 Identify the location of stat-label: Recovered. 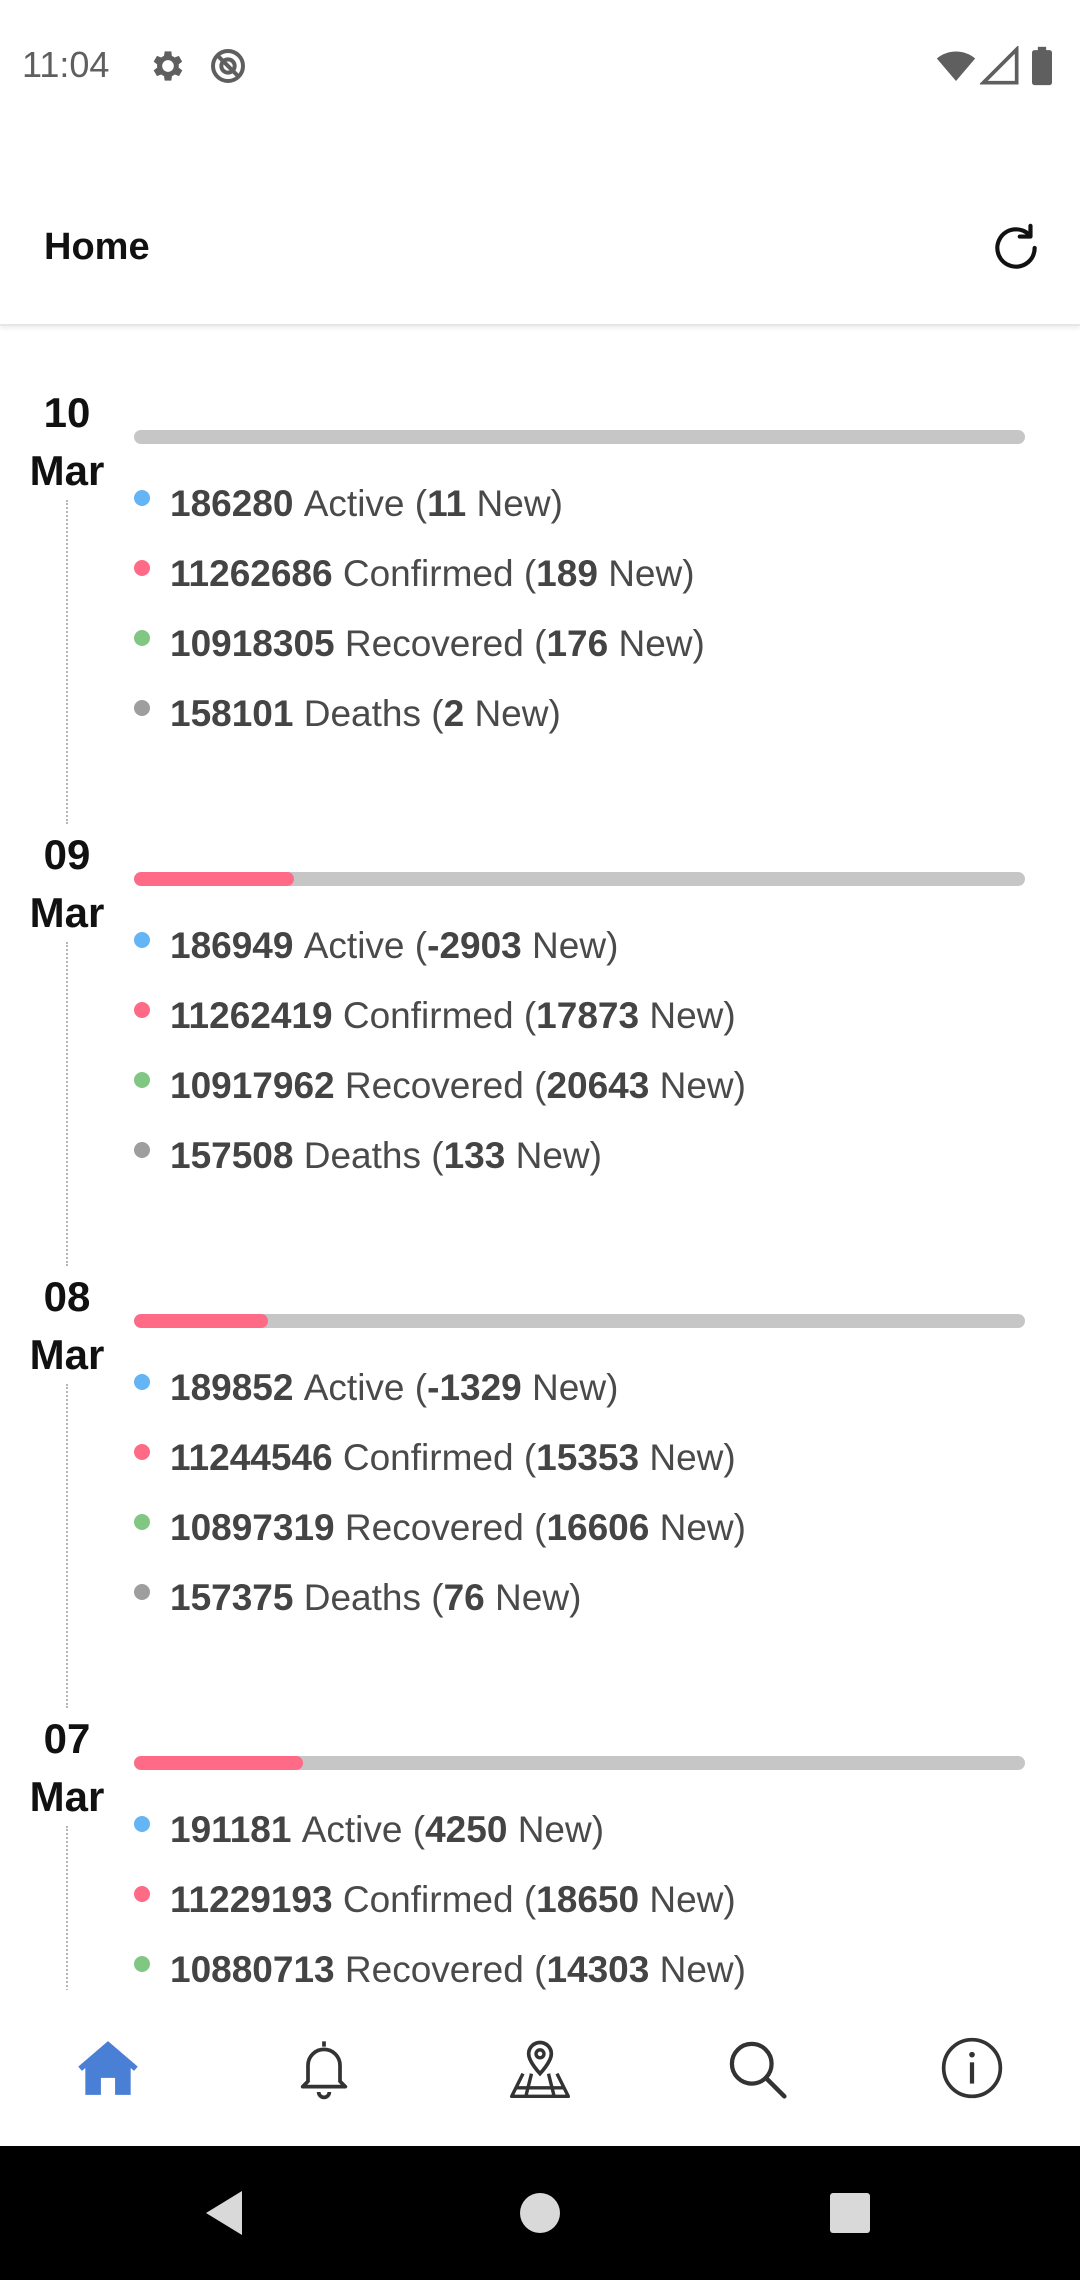
(434, 1085).